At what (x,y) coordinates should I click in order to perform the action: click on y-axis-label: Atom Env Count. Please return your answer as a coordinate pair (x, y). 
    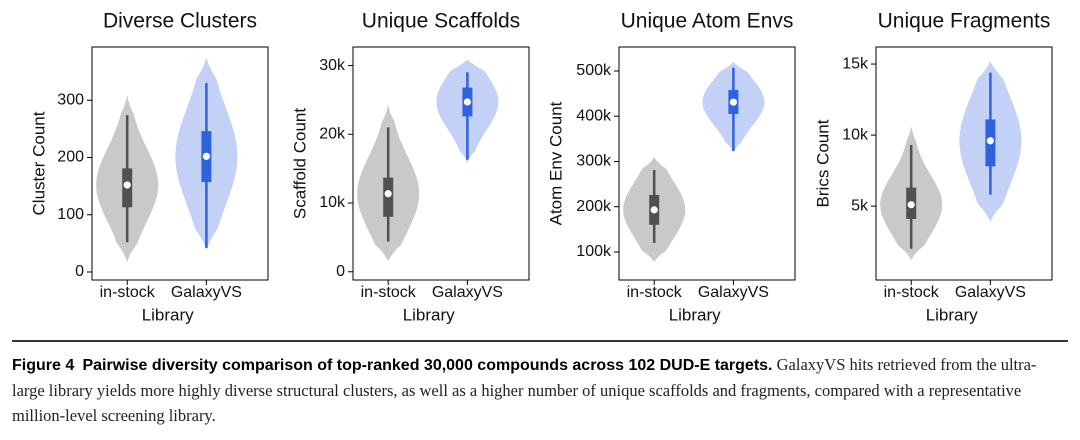
    Looking at the image, I should click on (555, 163).